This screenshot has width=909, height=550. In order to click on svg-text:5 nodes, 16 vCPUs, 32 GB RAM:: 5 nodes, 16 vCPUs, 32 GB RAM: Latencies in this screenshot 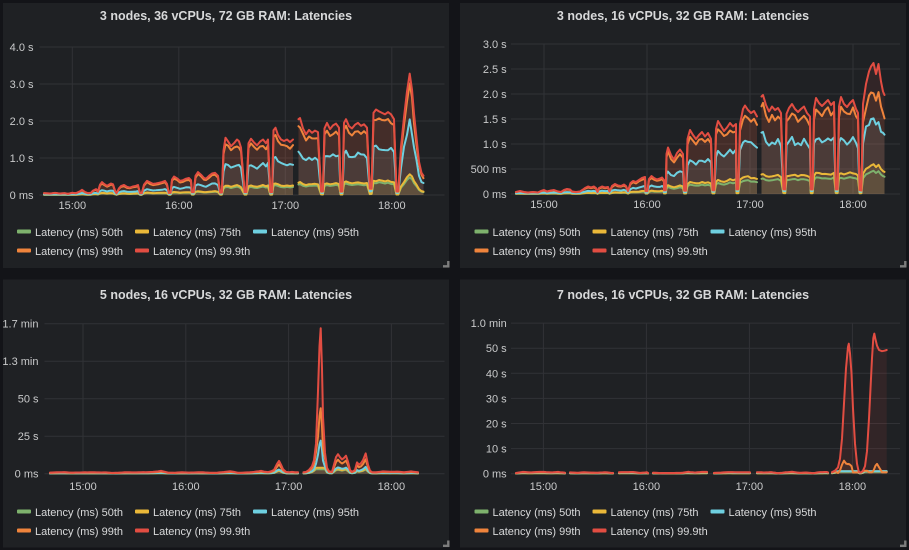, I will do `click(226, 295)`.